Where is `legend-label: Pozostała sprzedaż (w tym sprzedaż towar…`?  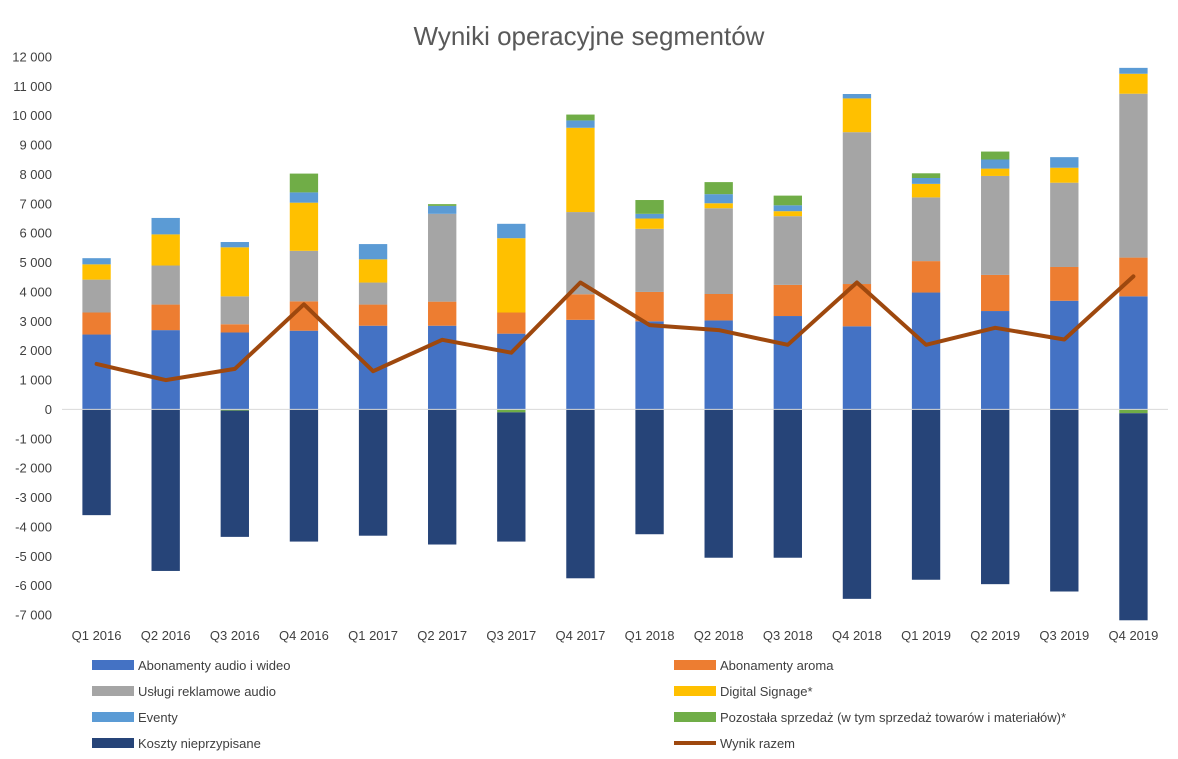
legend-label: Pozostała sprzedaż (w tym sprzedaż towar… is located at coordinates (893, 717).